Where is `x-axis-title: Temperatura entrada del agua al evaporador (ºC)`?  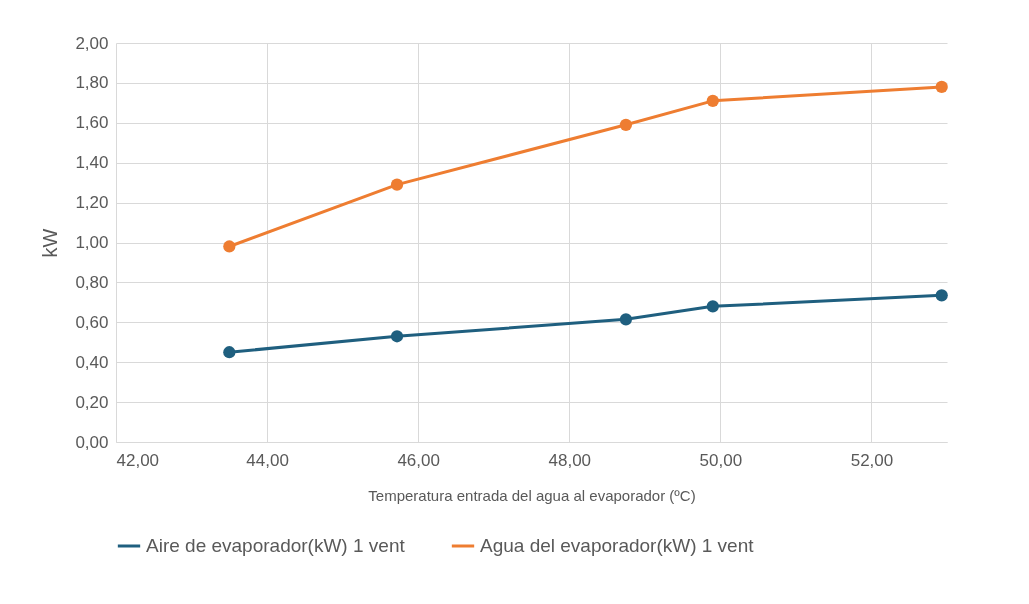 x-axis-title: Temperatura entrada del agua al evaporador (ºC) is located at coordinates (532, 495).